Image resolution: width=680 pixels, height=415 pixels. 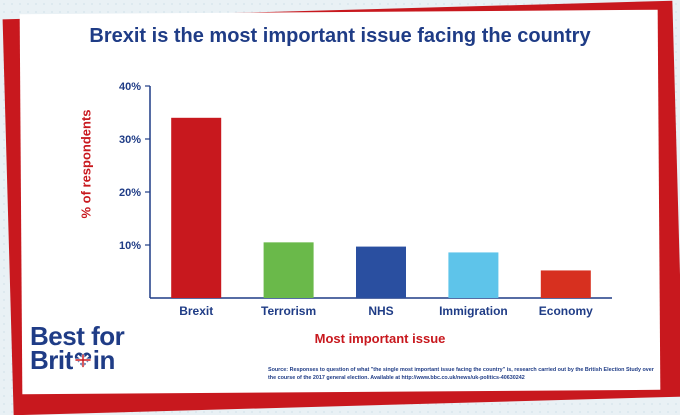 I want to click on logo-line-2: Brit in, so click(x=77, y=360).